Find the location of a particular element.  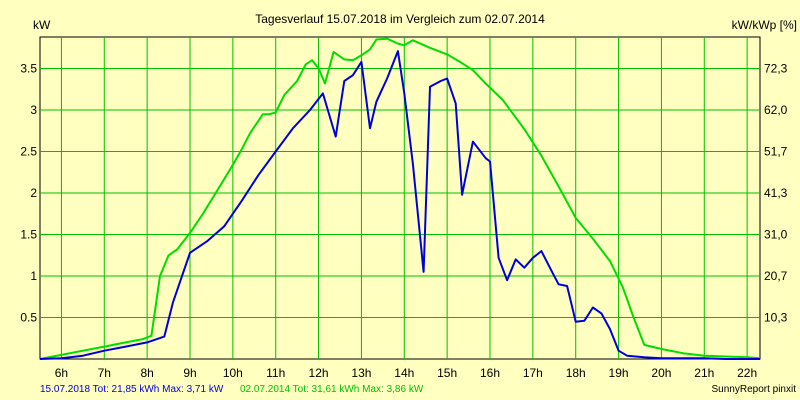

credit-text: SunnyReport pinxit is located at coordinates (754, 389).